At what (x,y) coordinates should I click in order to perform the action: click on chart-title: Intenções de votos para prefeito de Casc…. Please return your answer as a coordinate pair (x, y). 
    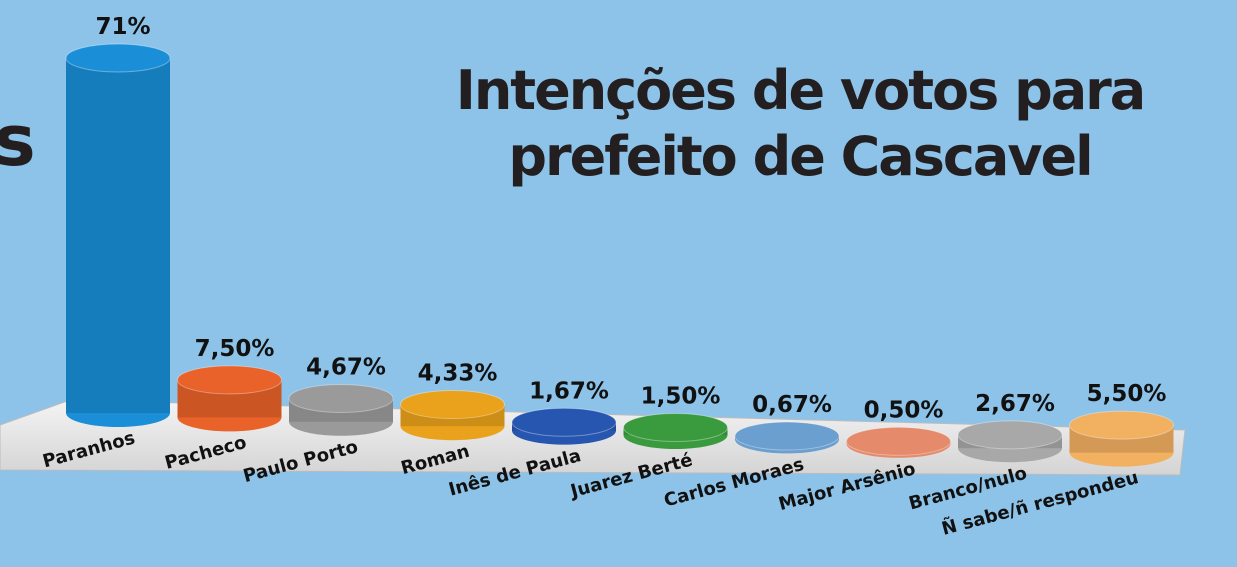
    Looking at the image, I should click on (800, 123).